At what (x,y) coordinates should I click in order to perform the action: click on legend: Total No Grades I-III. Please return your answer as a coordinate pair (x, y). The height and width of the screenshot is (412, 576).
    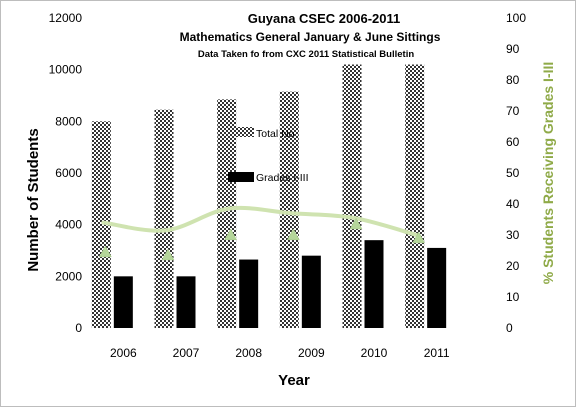
    Looking at the image, I should click on (268, 155).